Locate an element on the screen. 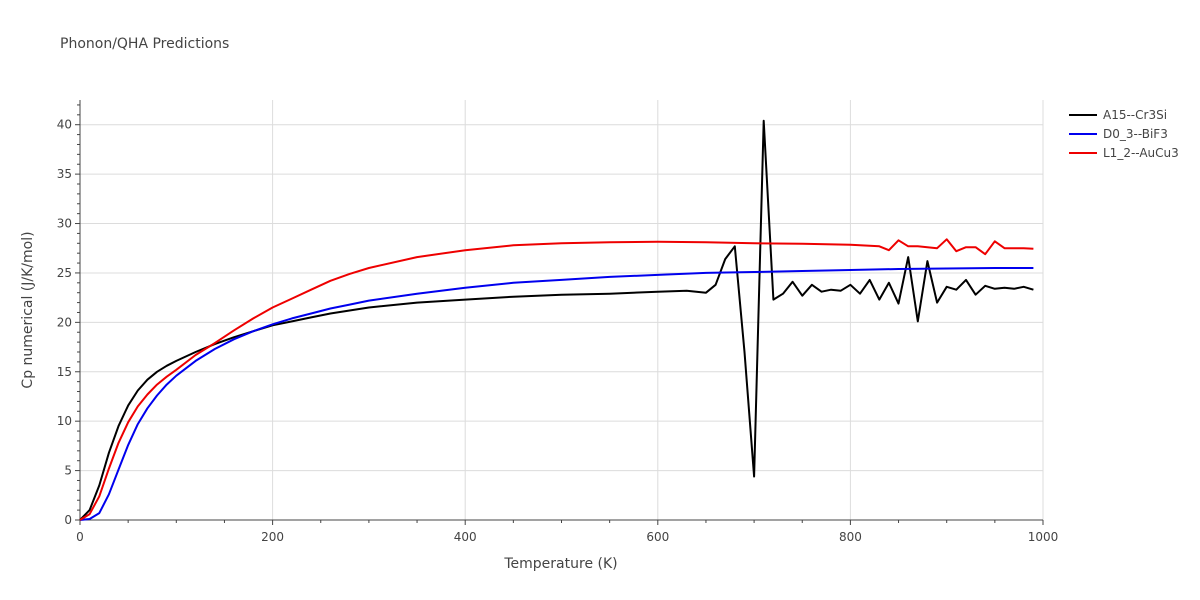 The width and height of the screenshot is (1200, 600). y-tick-label: 35 is located at coordinates (64, 174).